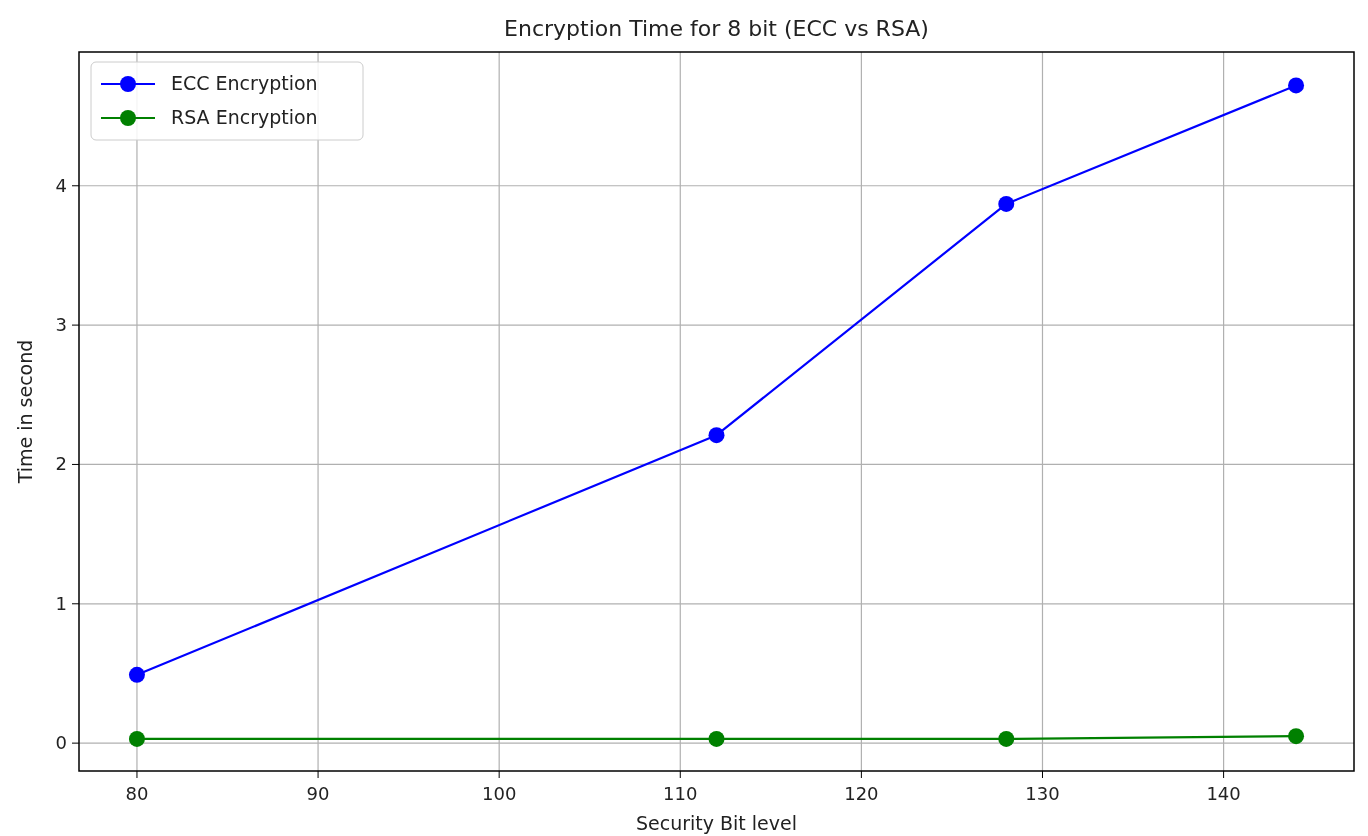 This screenshot has height=836, width=1368. I want to click on x-tick-label: 90, so click(318, 793).